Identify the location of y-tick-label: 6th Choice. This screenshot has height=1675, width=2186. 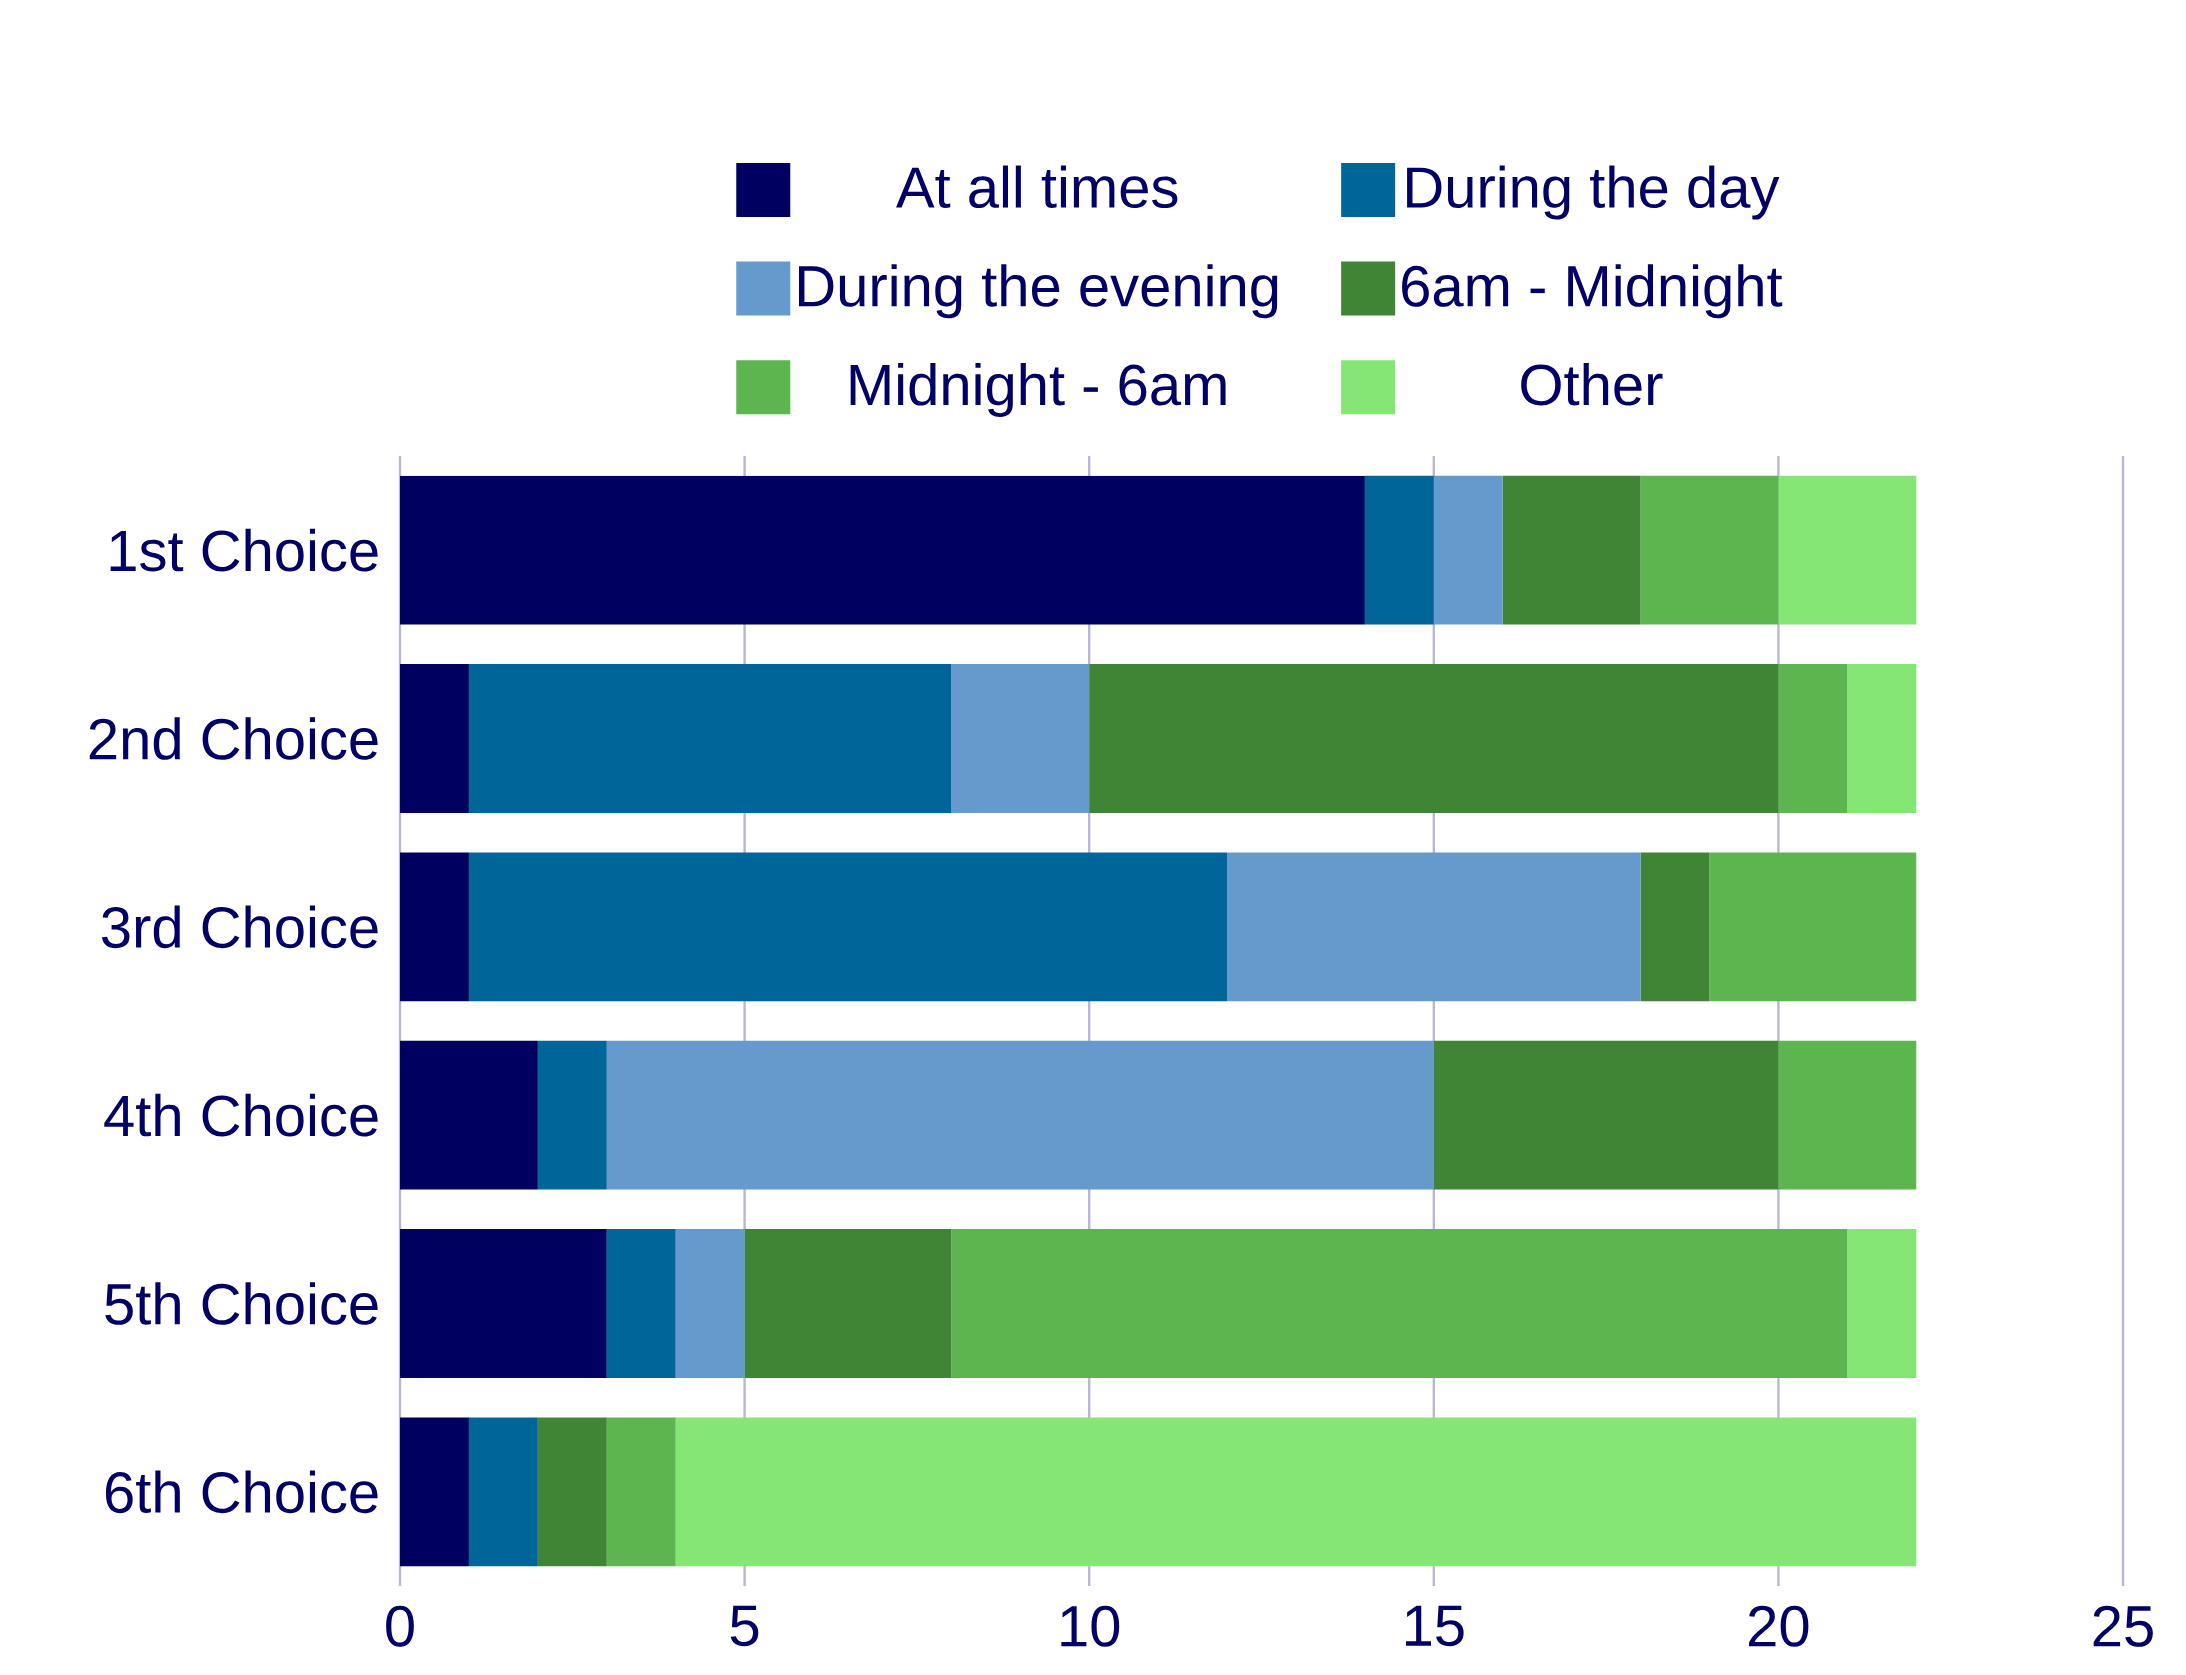
(241, 1492).